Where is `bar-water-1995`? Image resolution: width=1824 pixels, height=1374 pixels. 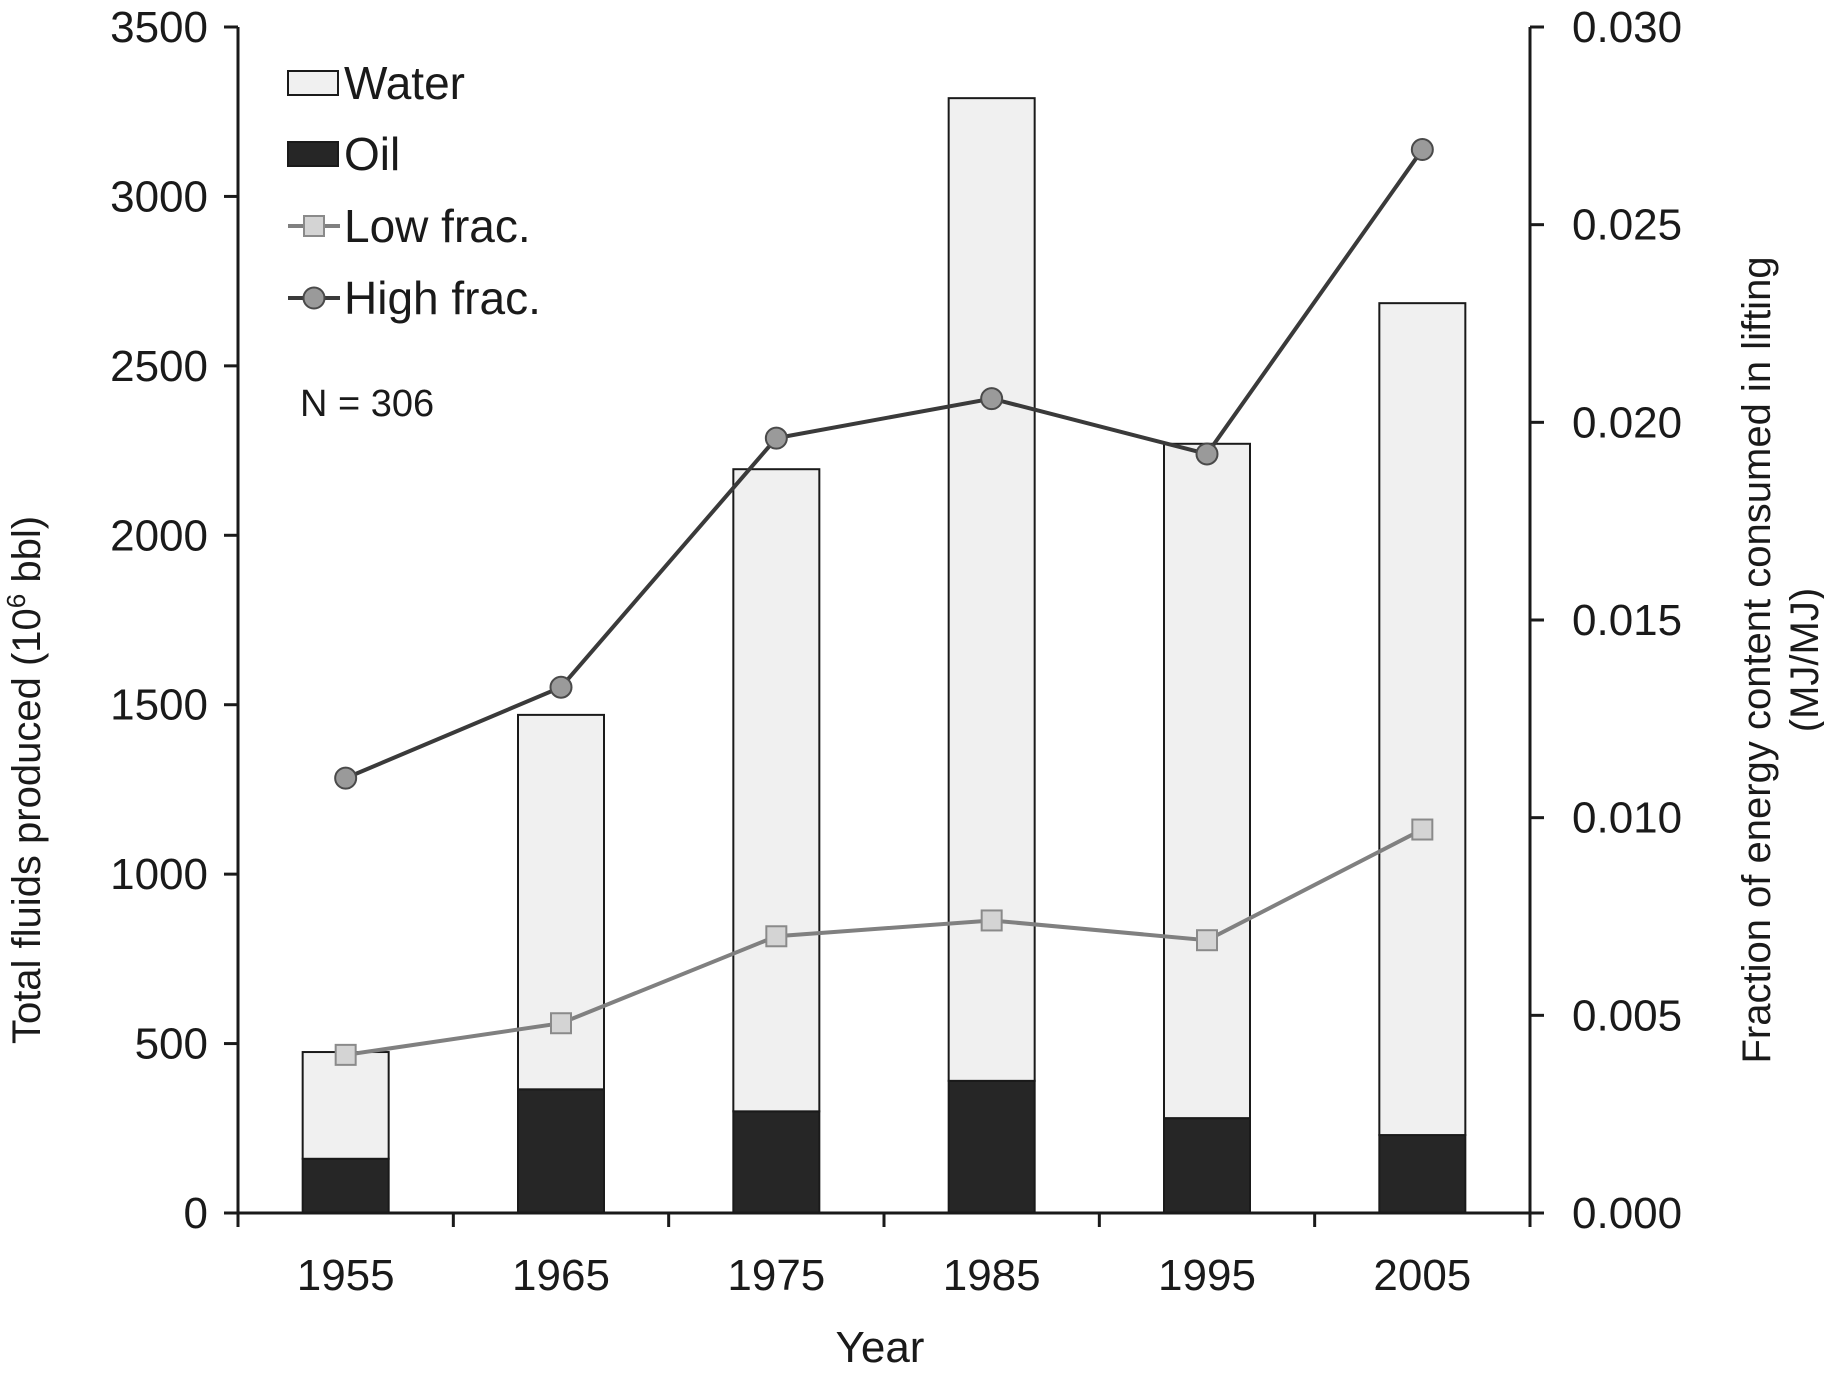 bar-water-1995 is located at coordinates (1207, 781).